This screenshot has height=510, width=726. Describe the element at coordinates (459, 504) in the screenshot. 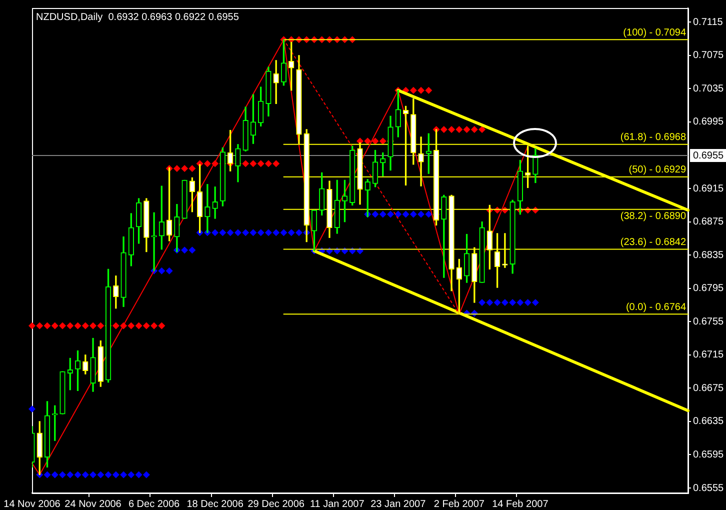

I see `x-tick-label: 2 Feb 2007` at that location.